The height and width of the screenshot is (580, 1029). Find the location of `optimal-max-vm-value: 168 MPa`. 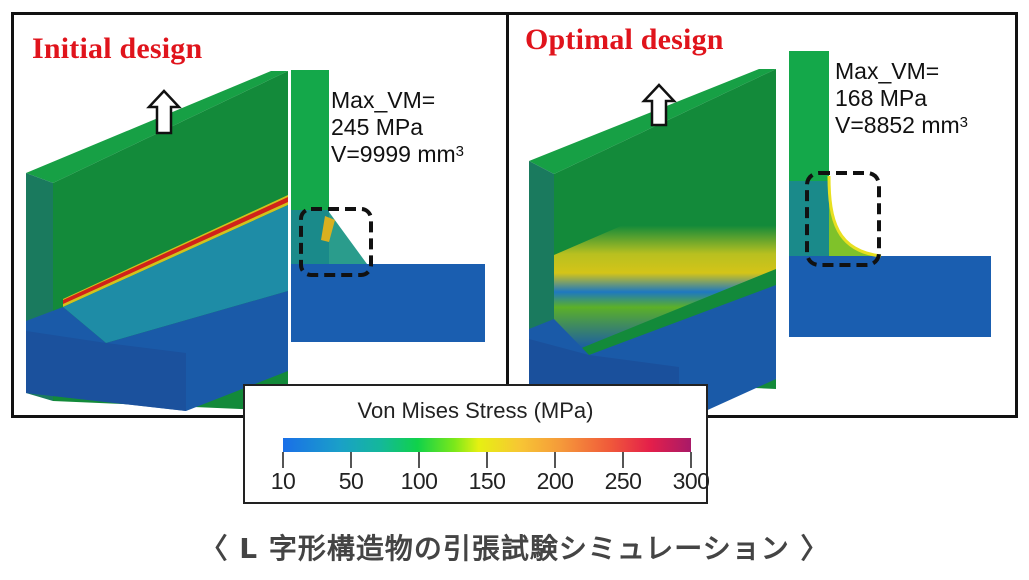

optimal-max-vm-value: 168 MPa is located at coordinates (881, 98).